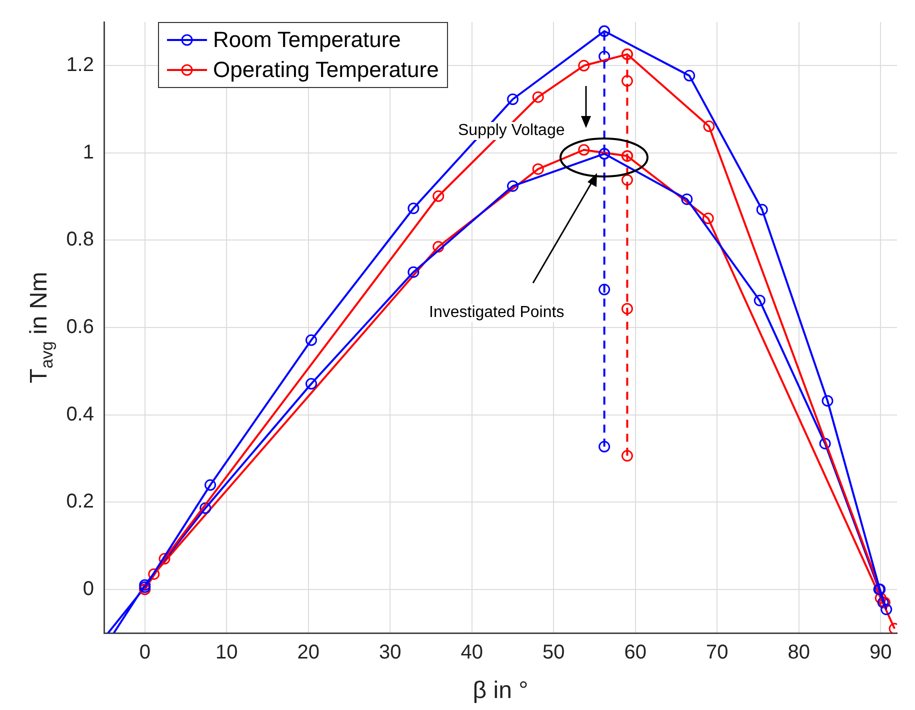  I want to click on y-tick-label: 0.2, so click(80, 501).